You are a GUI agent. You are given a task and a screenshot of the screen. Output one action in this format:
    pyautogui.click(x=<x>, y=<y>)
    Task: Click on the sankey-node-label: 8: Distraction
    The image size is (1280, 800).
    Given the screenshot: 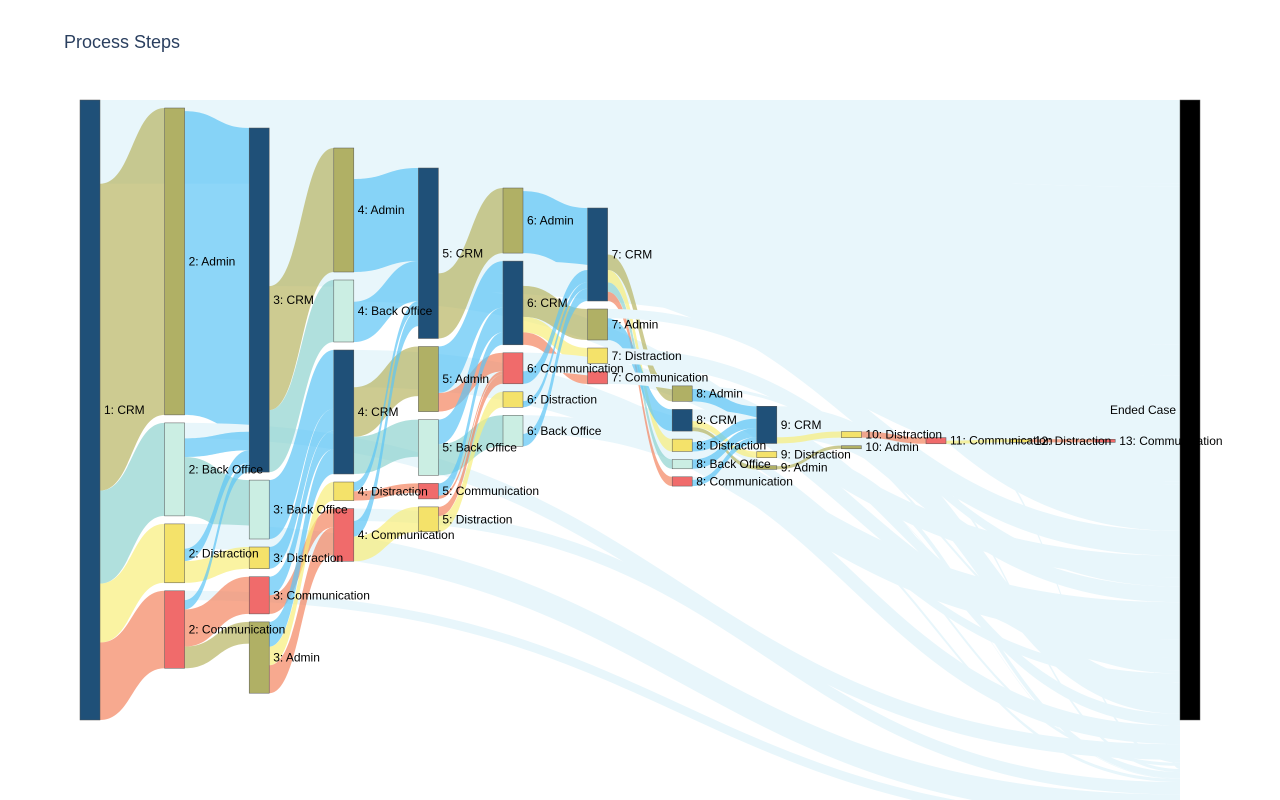 What is the action you would take?
    pyautogui.click(x=731, y=445)
    